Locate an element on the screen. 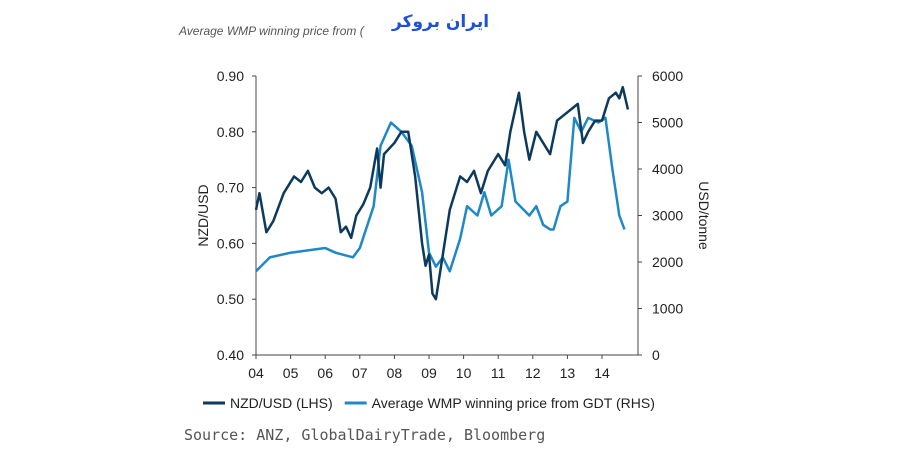 This screenshot has width=900, height=471. y2-tick-label: 0 is located at coordinates (656, 355).